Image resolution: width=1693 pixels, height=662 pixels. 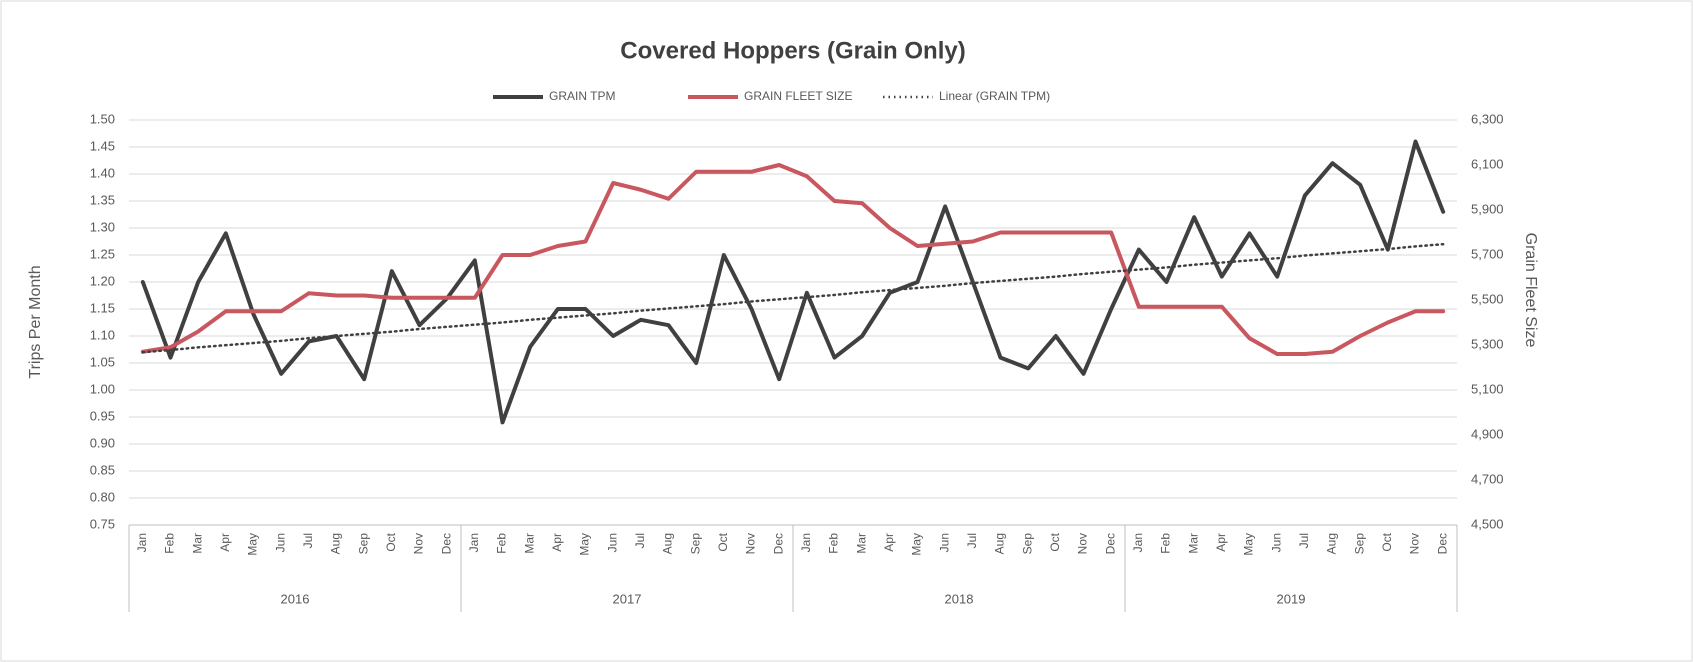 What do you see at coordinates (798, 96) in the screenshot?
I see `legend-label: GRAIN FLEET SIZE` at bounding box center [798, 96].